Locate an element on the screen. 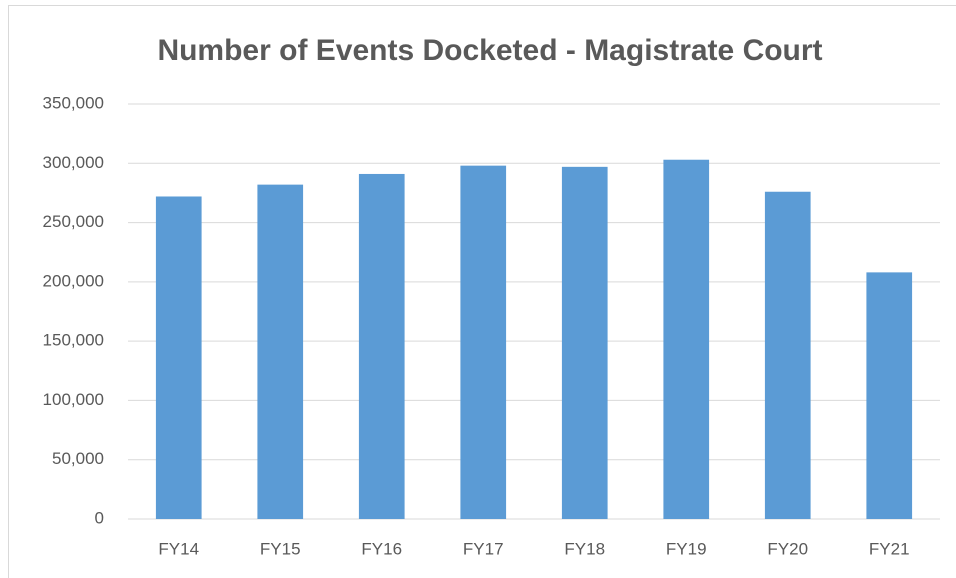 Image resolution: width=956 pixels, height=578 pixels. x-tick-label: FY14 is located at coordinates (178, 548).